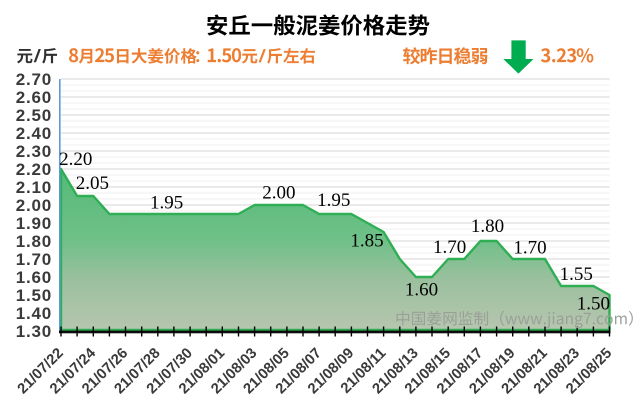 This screenshot has height=410, width=640. What do you see at coordinates (34, 133) in the screenshot?
I see `svg-text: 2.40` at bounding box center [34, 133].